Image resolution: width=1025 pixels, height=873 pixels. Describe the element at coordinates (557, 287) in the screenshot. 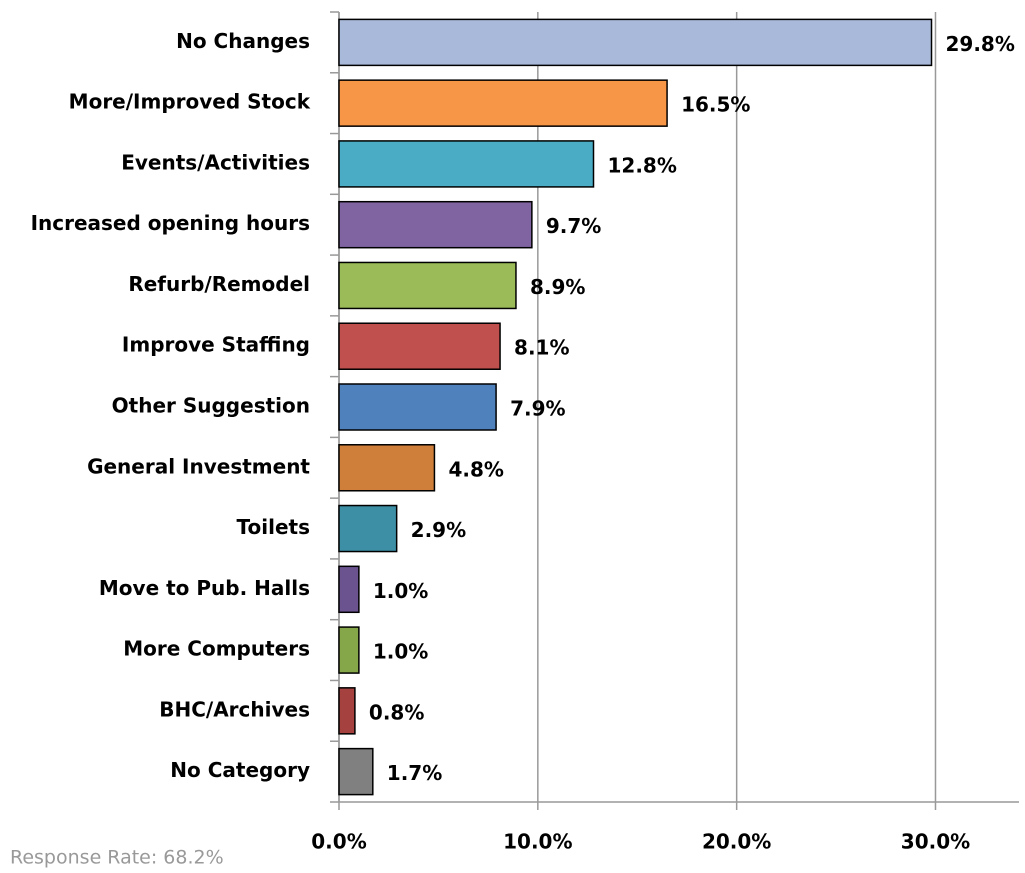

I see `value-label: 8.9%` at that location.